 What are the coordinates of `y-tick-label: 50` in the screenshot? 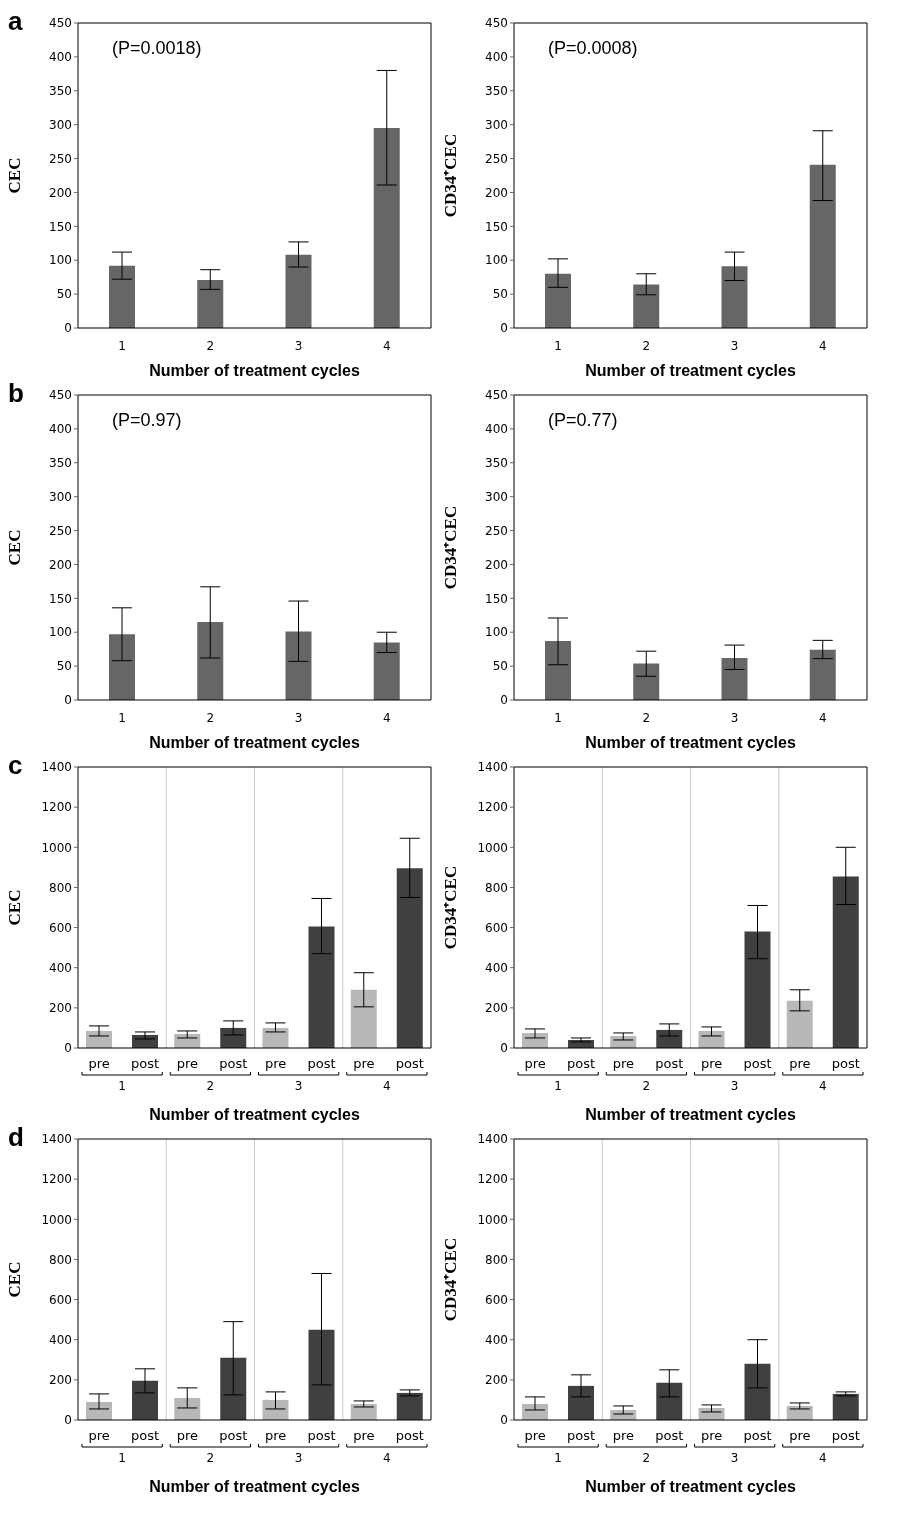 It's located at (64, 666).